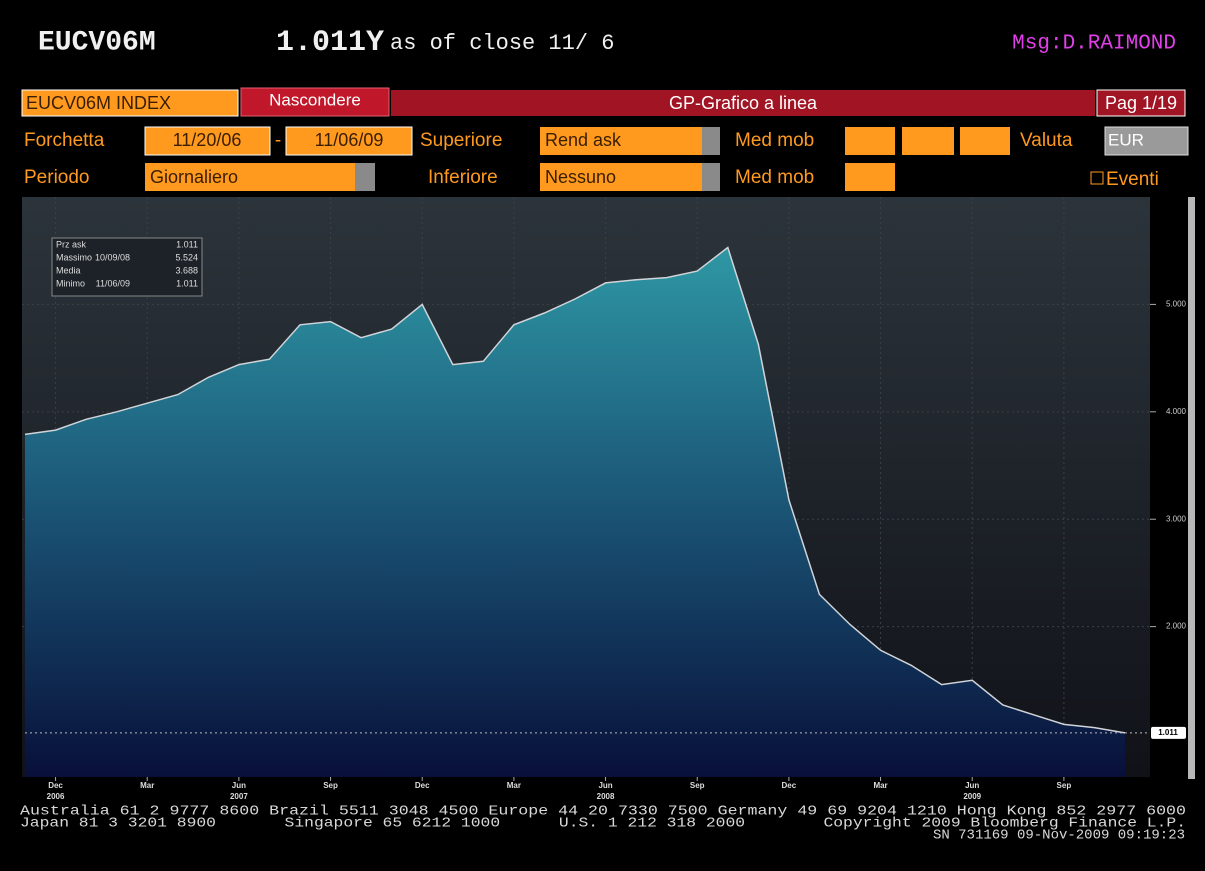 Image resolution: width=1205 pixels, height=871 pixels. I want to click on last-value-box, so click(1168, 732).